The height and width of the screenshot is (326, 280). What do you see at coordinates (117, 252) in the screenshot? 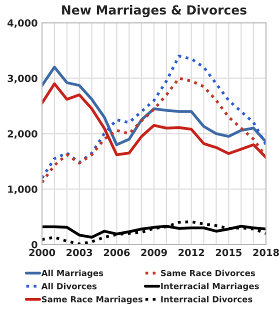
I see `x-tick-label: 2006` at bounding box center [117, 252].